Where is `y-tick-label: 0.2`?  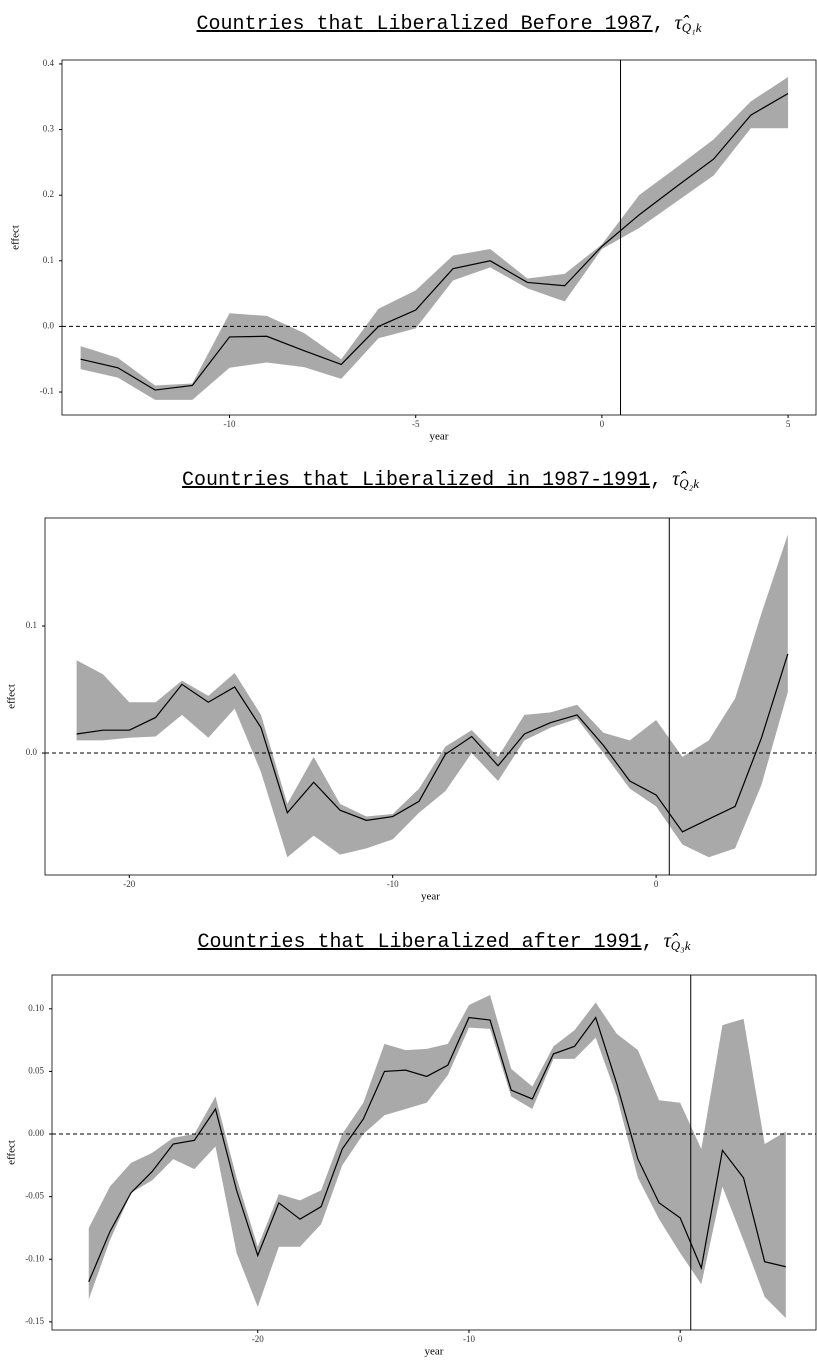 y-tick-label: 0.2 is located at coordinates (48, 194).